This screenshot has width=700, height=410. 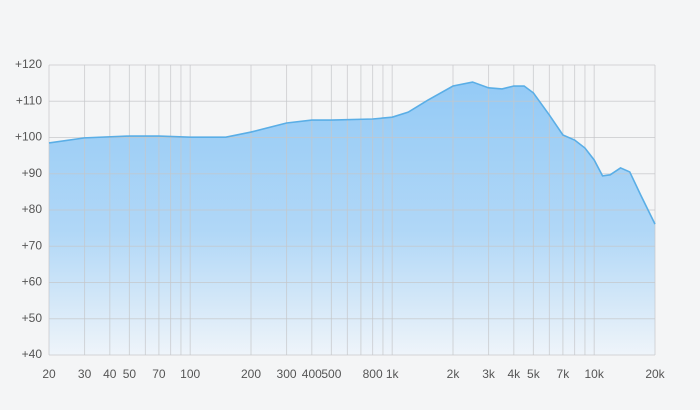 I want to click on y-tick-label: +60, so click(x=32, y=282).